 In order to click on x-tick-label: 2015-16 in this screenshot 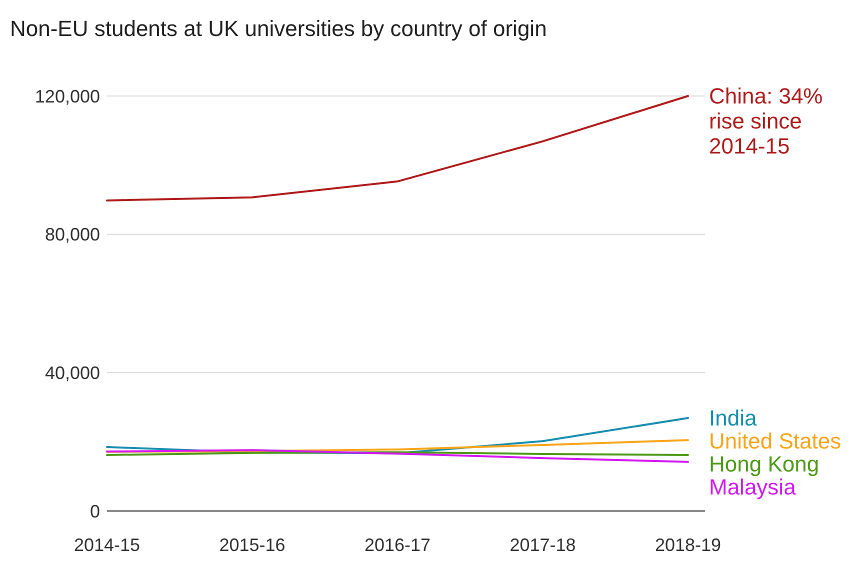, I will do `click(252, 545)`.